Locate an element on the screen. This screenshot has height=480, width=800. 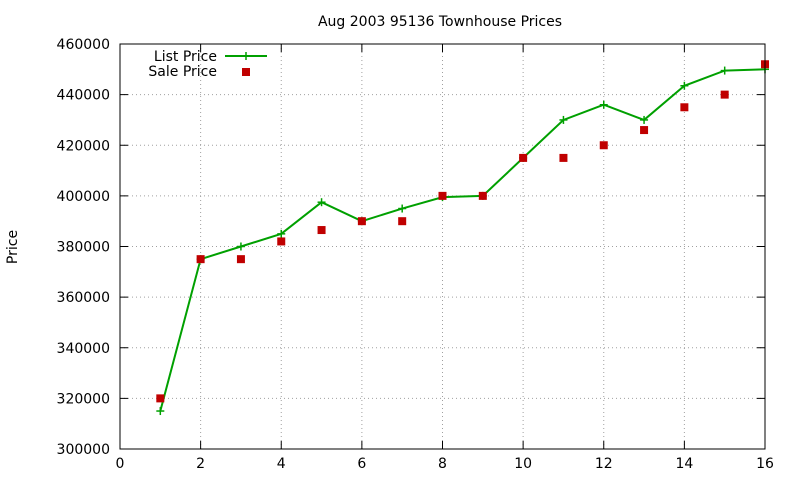
x-tick-label: 10 is located at coordinates (523, 464).